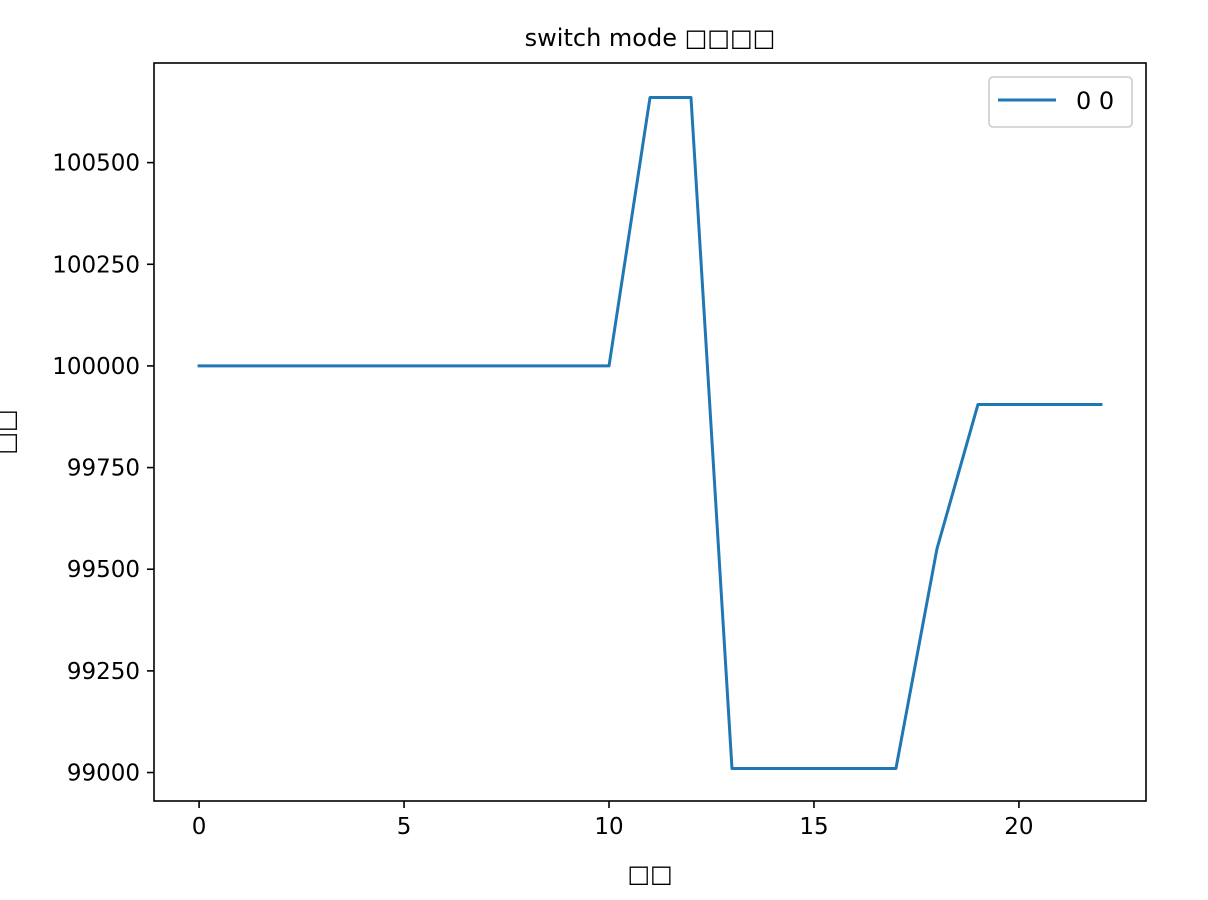 This screenshot has width=1208, height=900. Describe the element at coordinates (10, 431) in the screenshot. I see `y-axis-label: □□` at that location.